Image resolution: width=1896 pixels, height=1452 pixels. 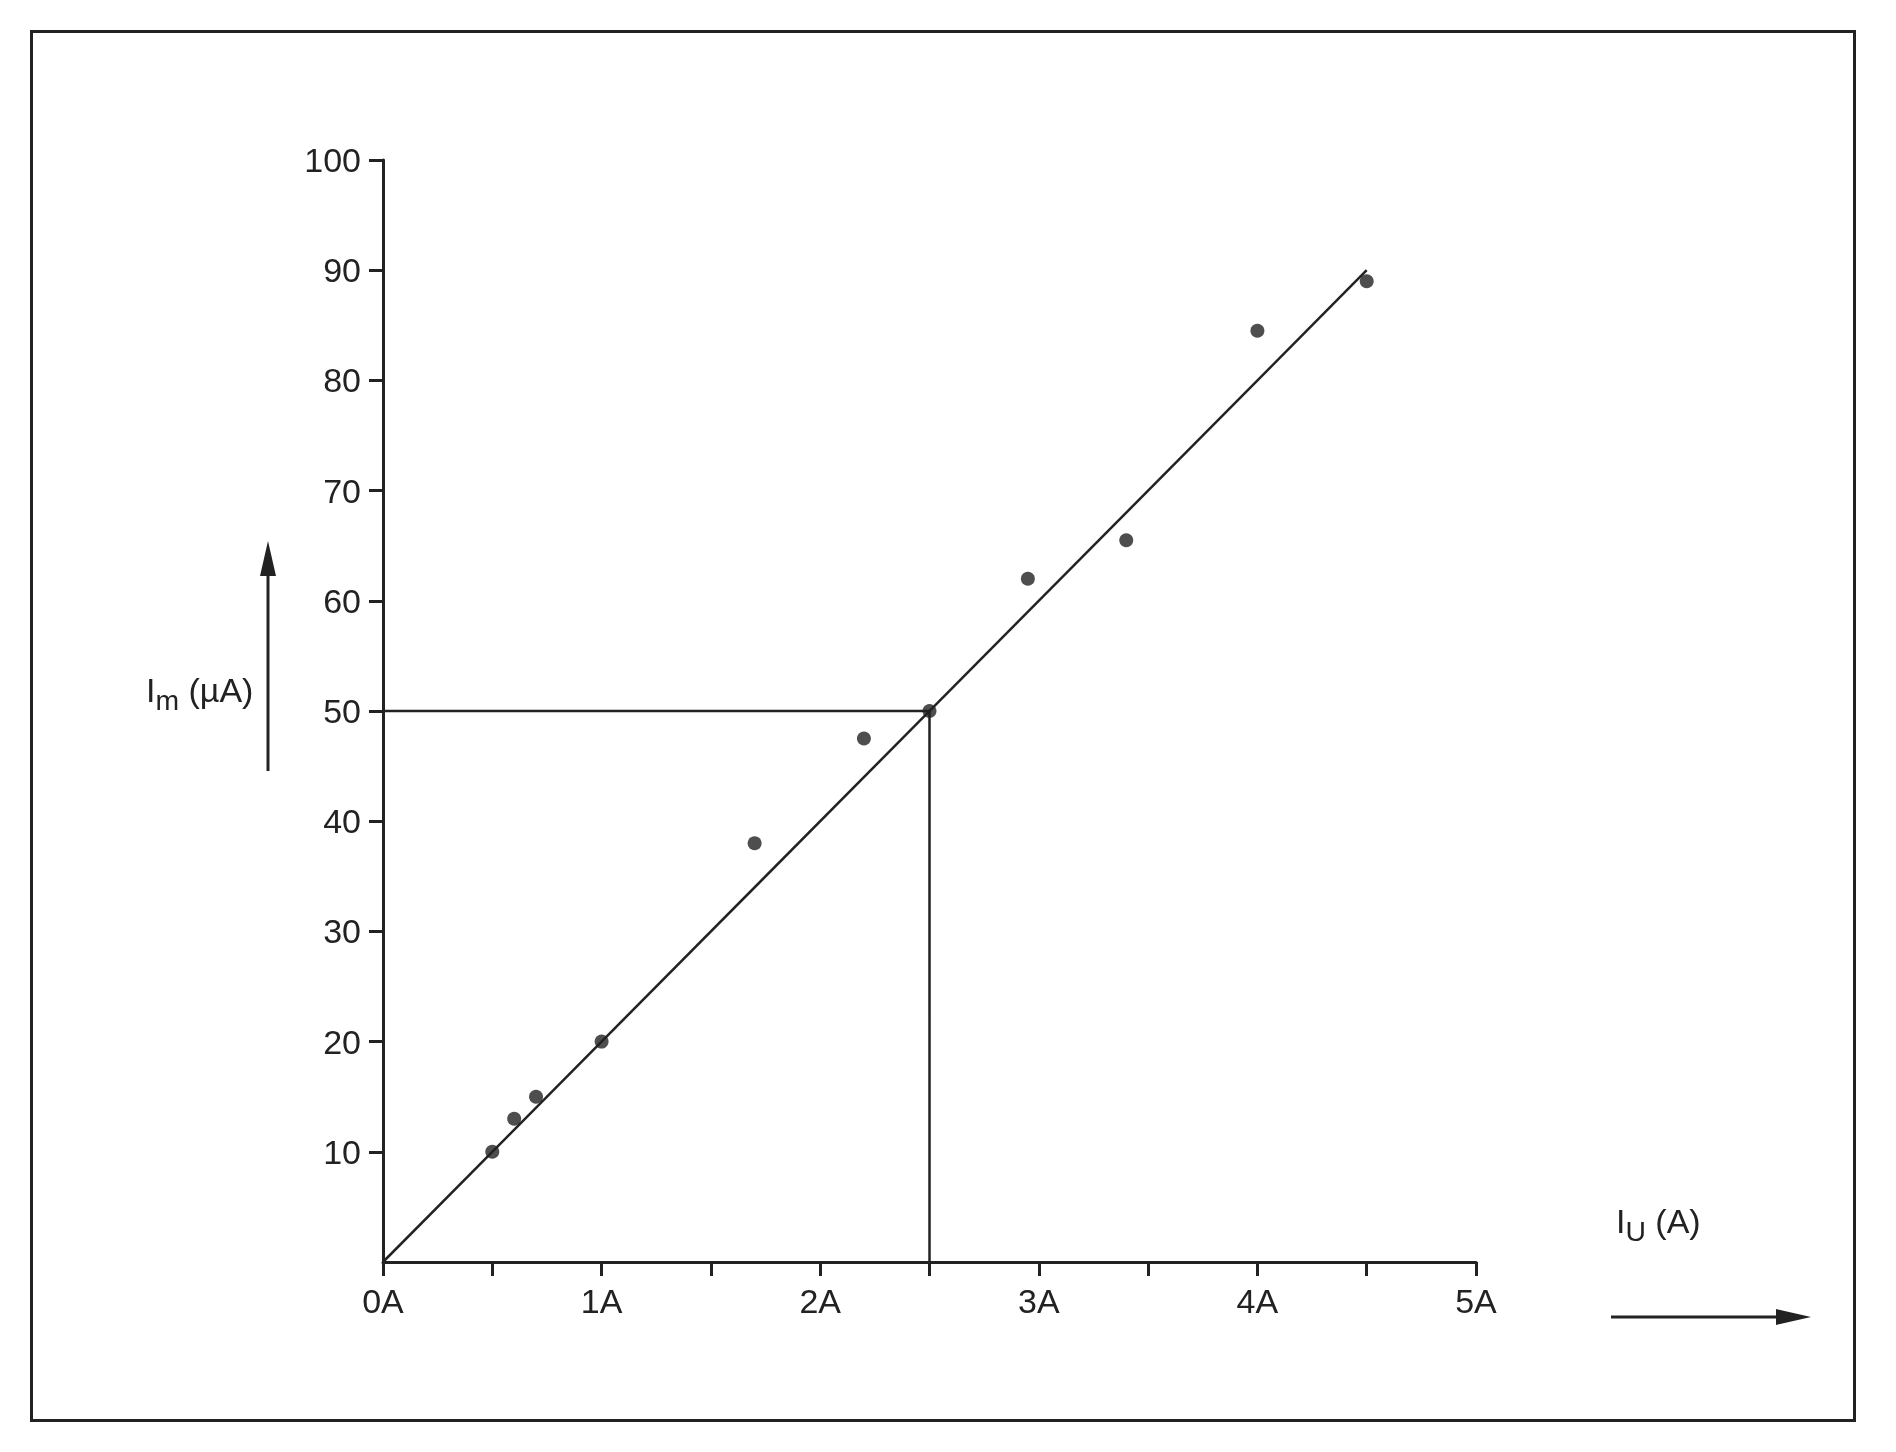 What do you see at coordinates (601, 1301) in the screenshot?
I see `x-tick-label: 1A` at bounding box center [601, 1301].